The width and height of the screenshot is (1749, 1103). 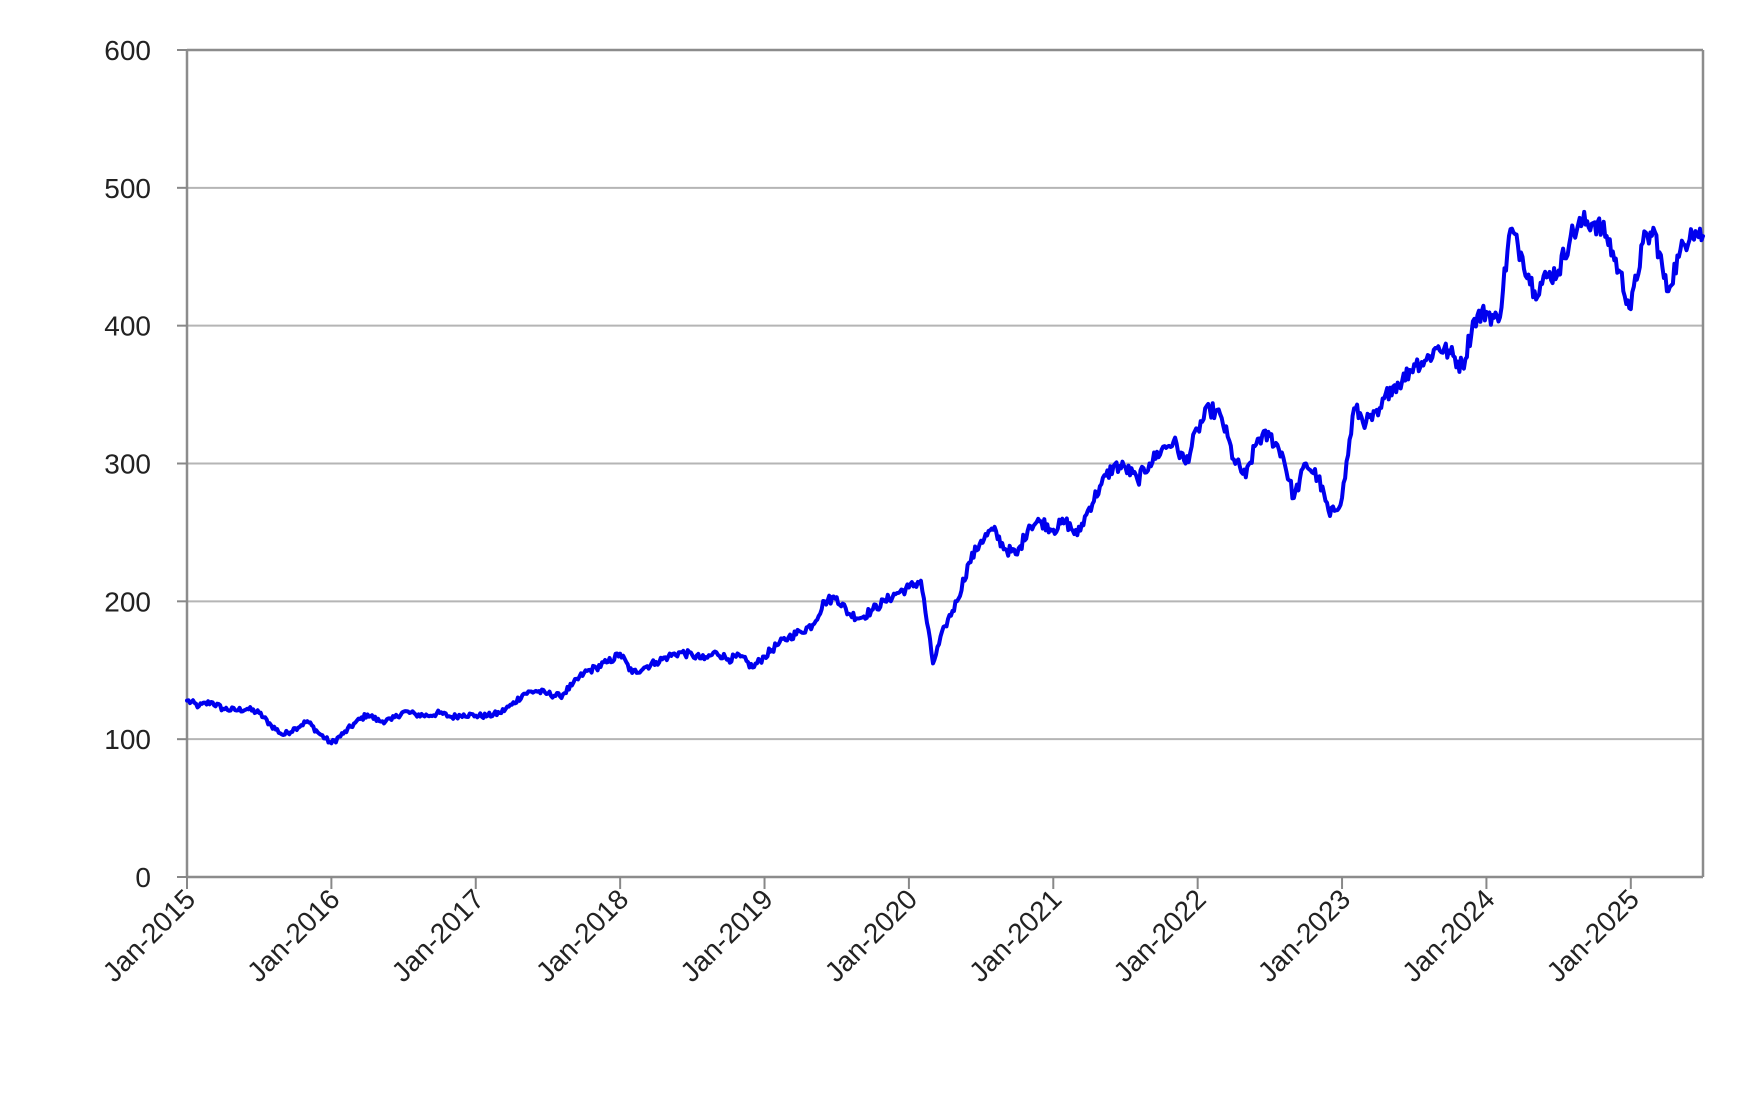 I want to click on x-tick-label: Jan-2022, so click(x=1159, y=935).